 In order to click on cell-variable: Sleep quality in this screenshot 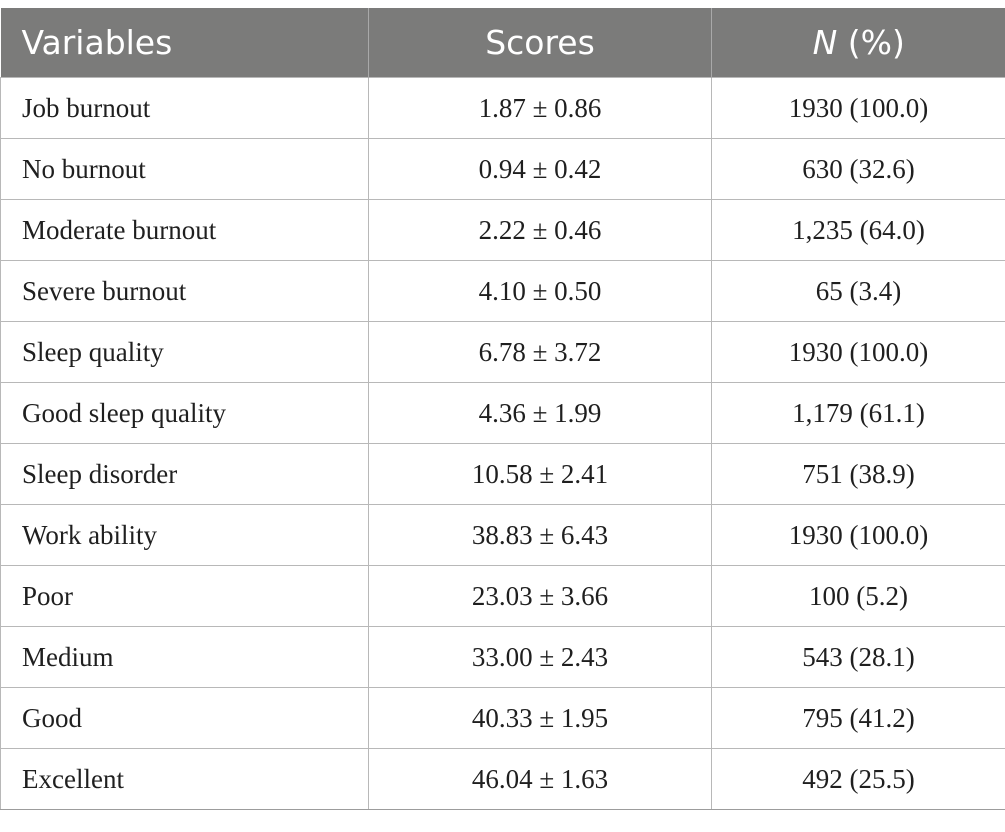, I will do `click(184, 352)`.